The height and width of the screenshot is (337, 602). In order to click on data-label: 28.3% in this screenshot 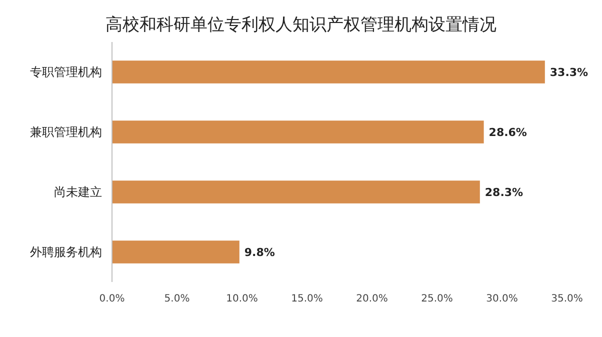, I will do `click(504, 192)`.